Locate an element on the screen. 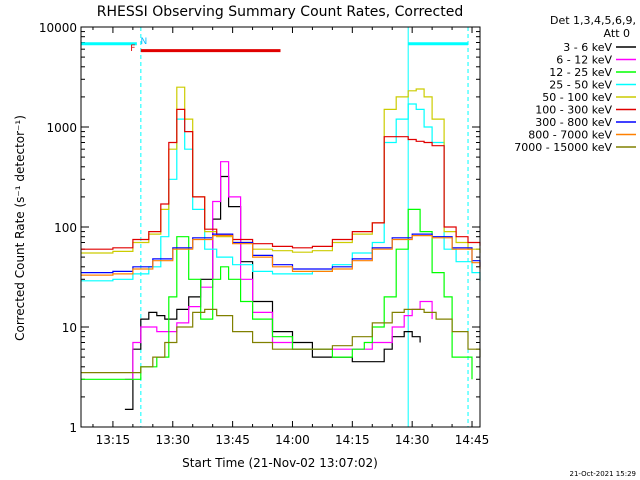 Image resolution: width=640 pixels, height=480 pixels. legend-entry-label: 7000 - 15000 keV is located at coordinates (563, 147).